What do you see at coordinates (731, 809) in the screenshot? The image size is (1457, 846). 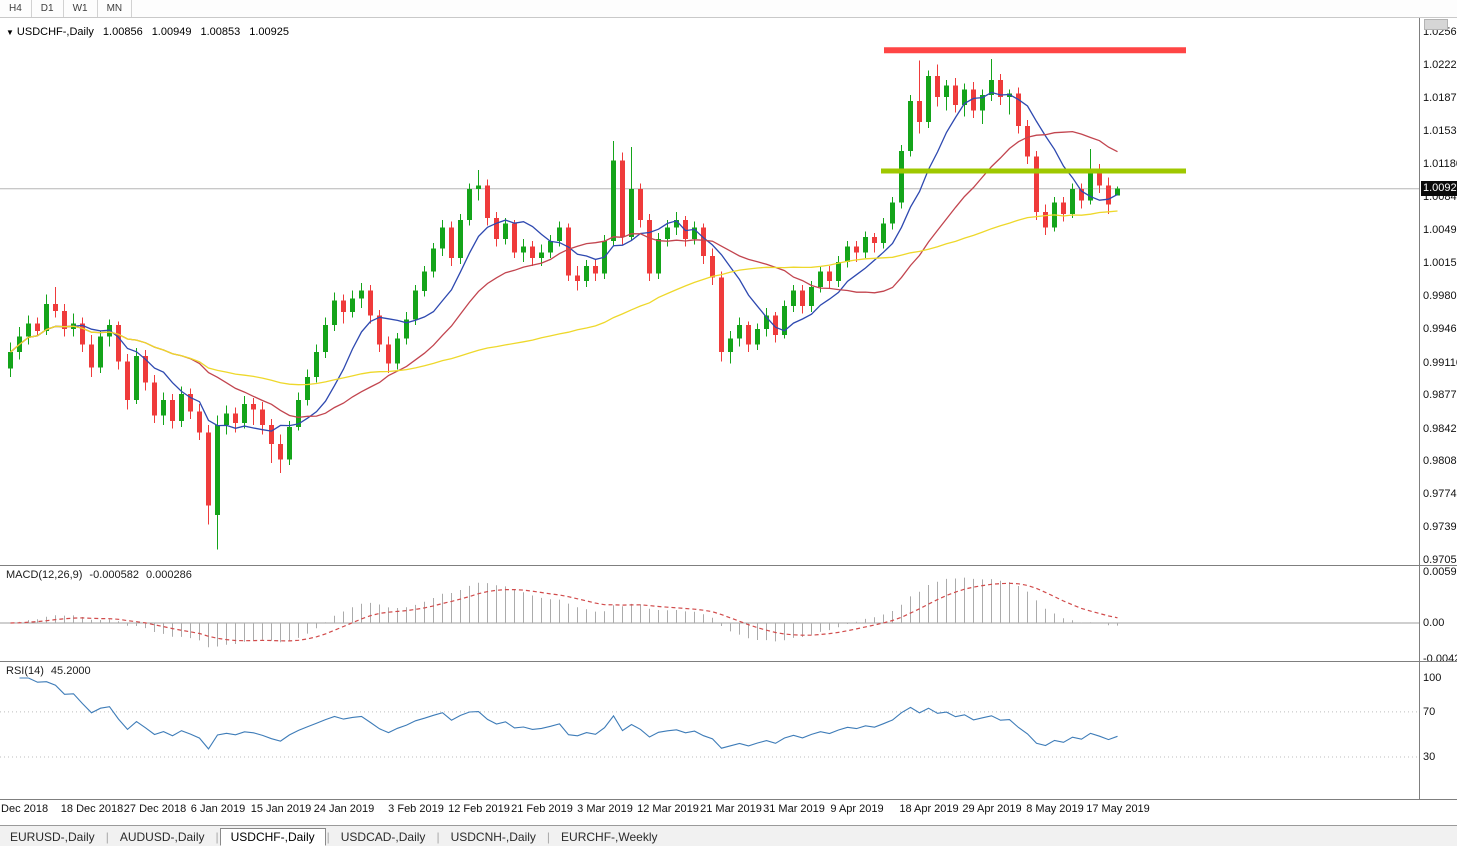 I see `time-tick: 21 Mar 2019` at bounding box center [731, 809].